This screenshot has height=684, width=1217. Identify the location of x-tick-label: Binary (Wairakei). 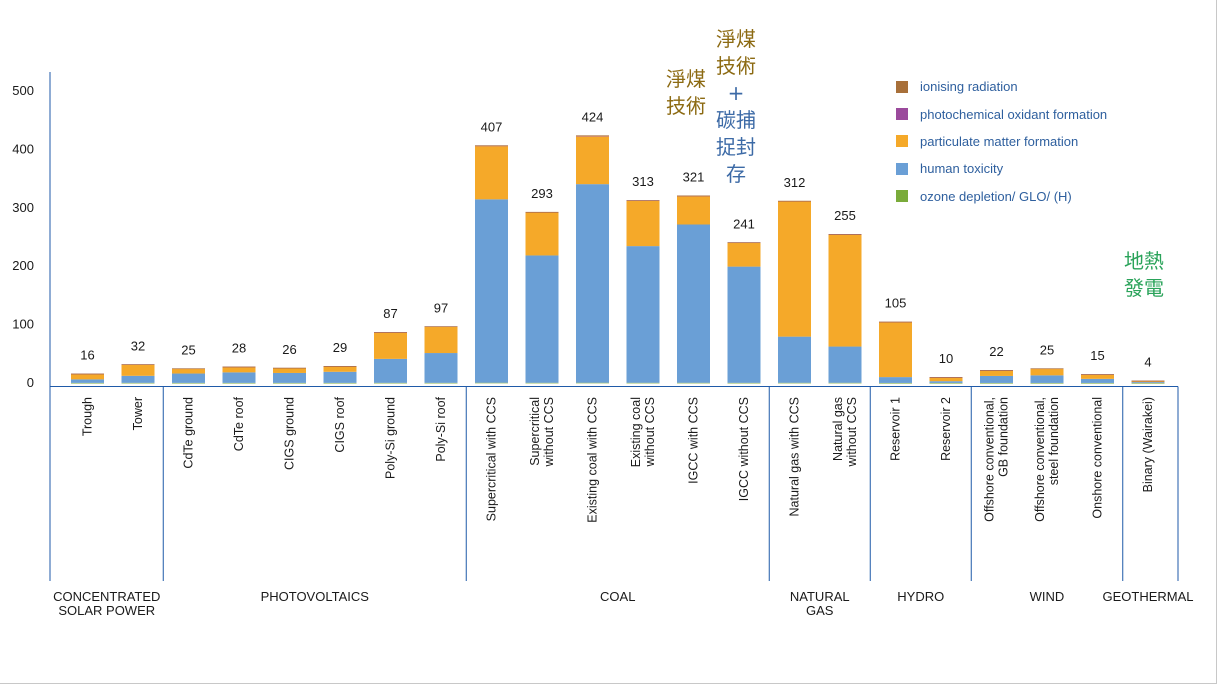
(1148, 444).